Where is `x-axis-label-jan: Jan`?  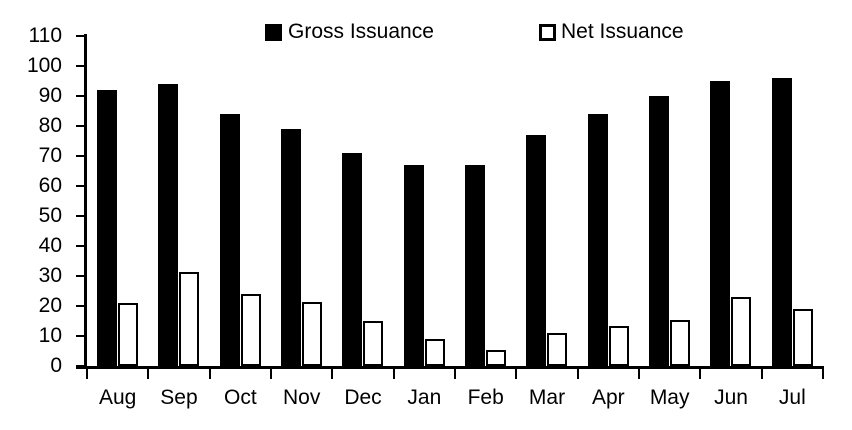 x-axis-label-jan: Jan is located at coordinates (424, 397).